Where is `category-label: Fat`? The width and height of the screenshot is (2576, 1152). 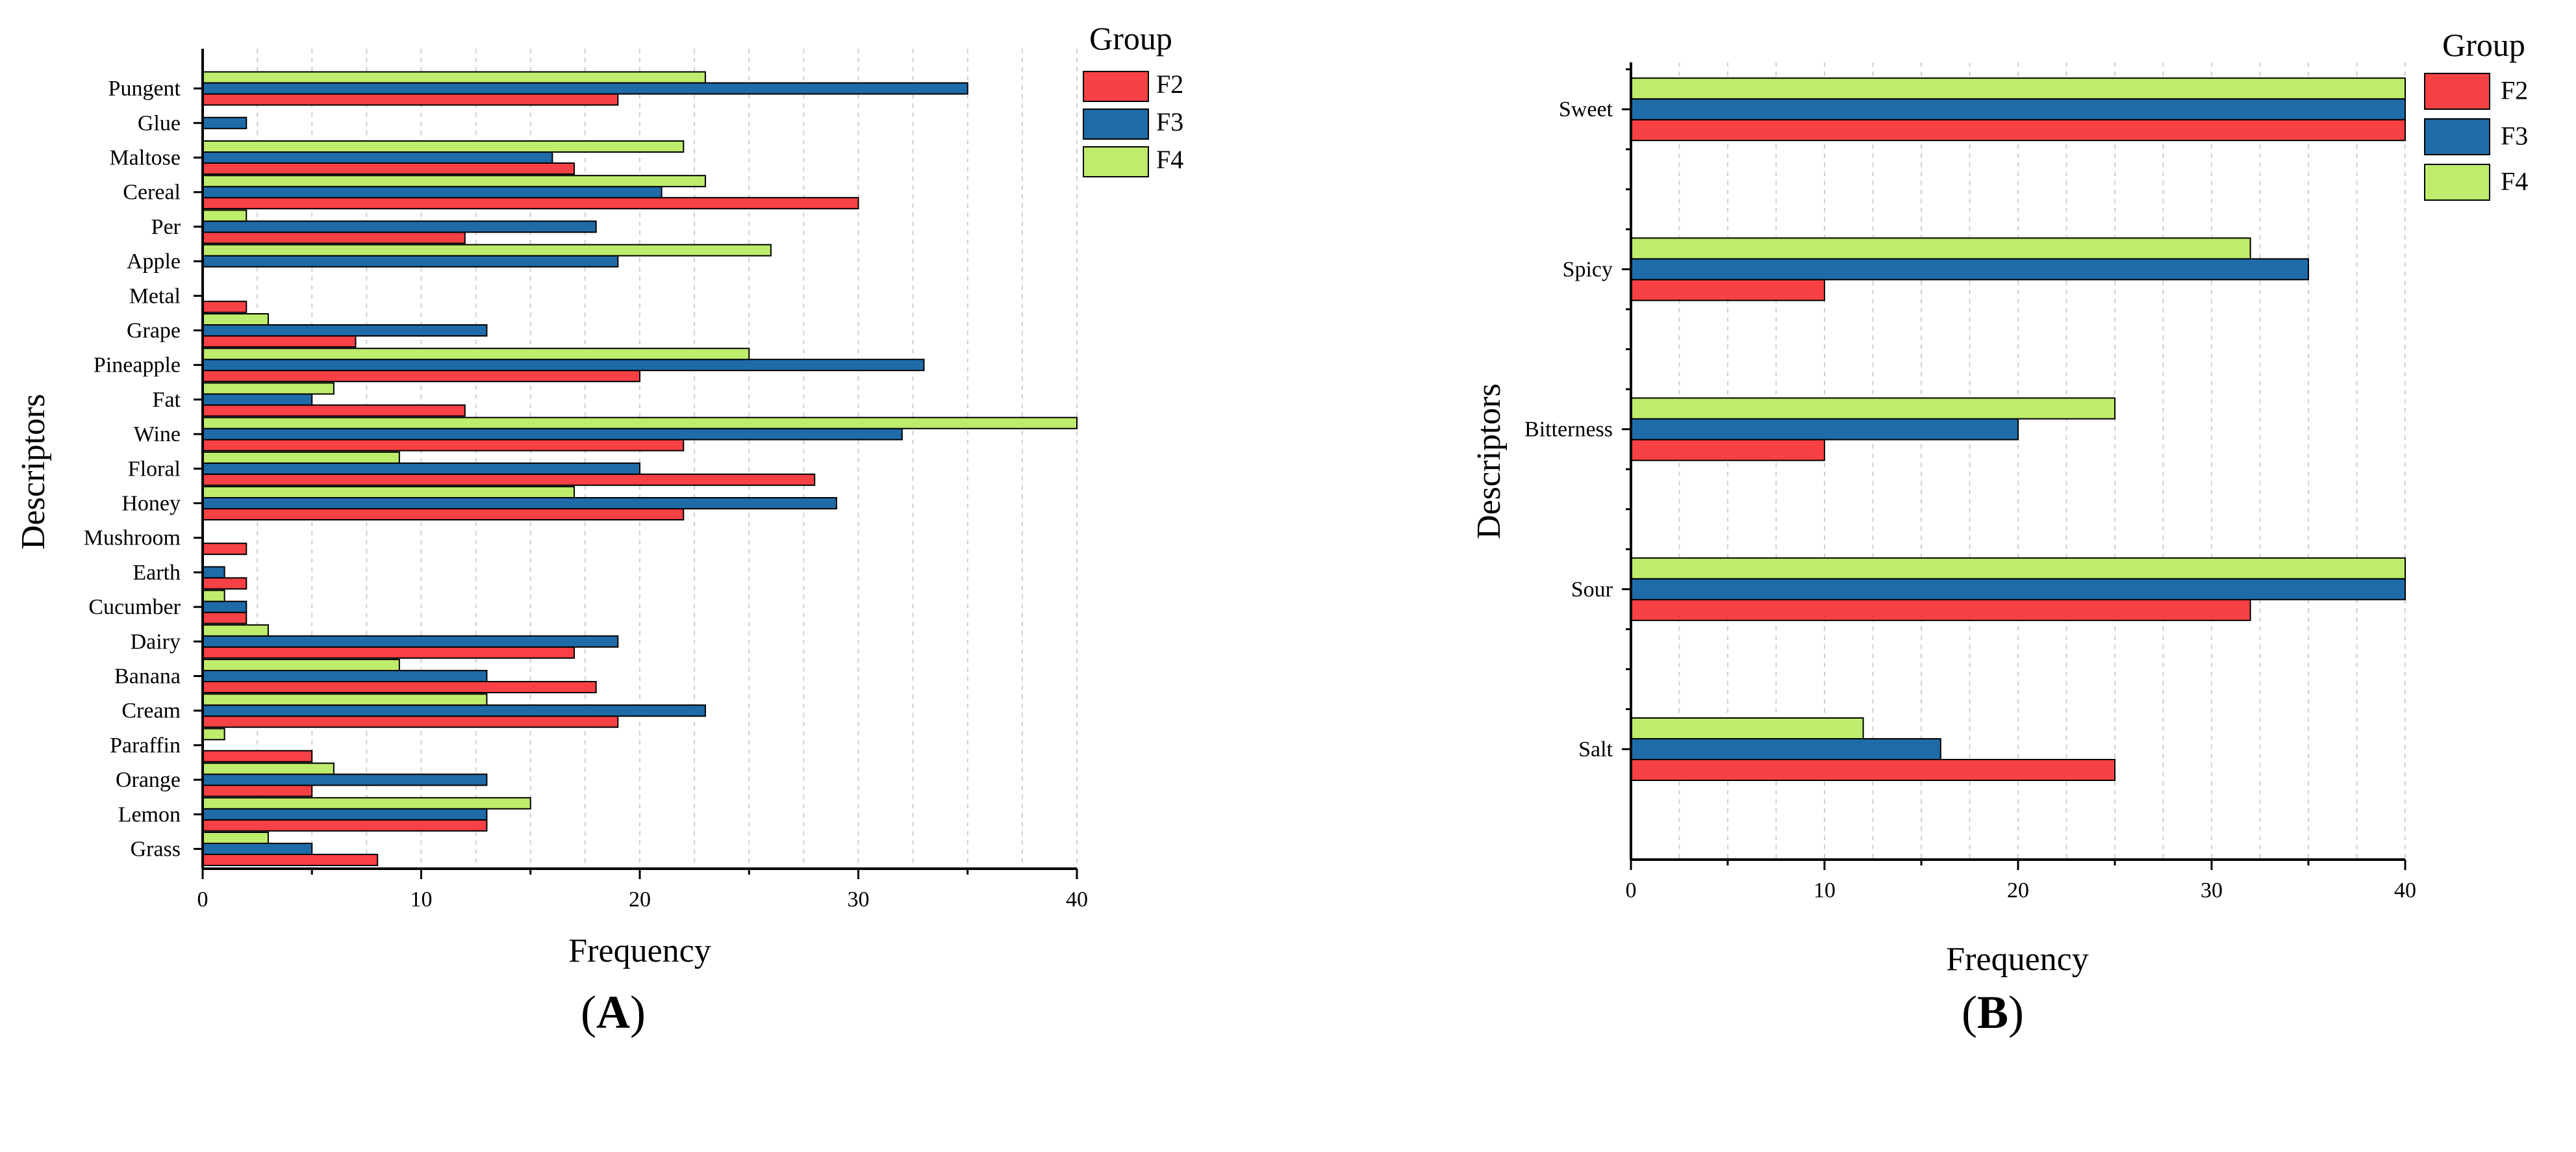
category-label: Fat is located at coordinates (167, 400).